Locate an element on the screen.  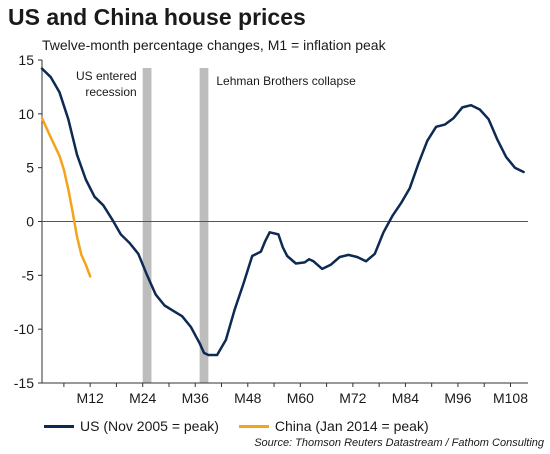
legend-label-china: China (Jan 2014 = peak) is located at coordinates (351, 426).